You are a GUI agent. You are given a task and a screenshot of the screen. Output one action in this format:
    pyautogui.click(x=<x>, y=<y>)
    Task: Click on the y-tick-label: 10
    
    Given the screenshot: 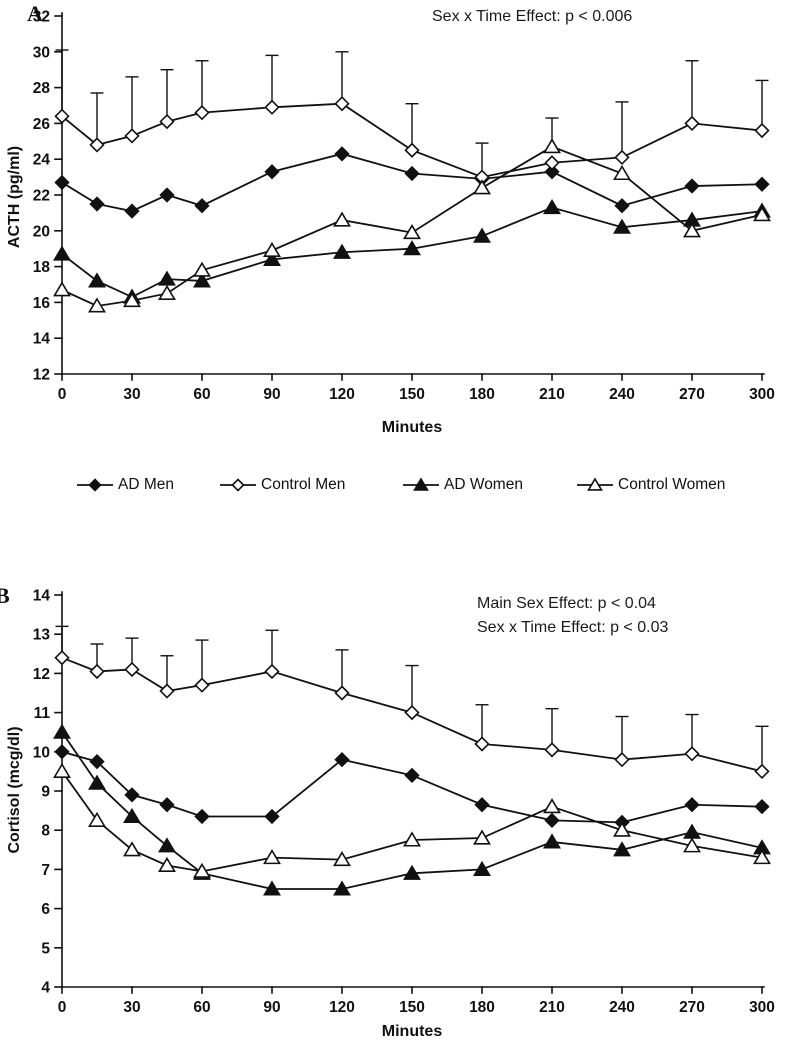 What is the action you would take?
    pyautogui.click(x=41, y=752)
    